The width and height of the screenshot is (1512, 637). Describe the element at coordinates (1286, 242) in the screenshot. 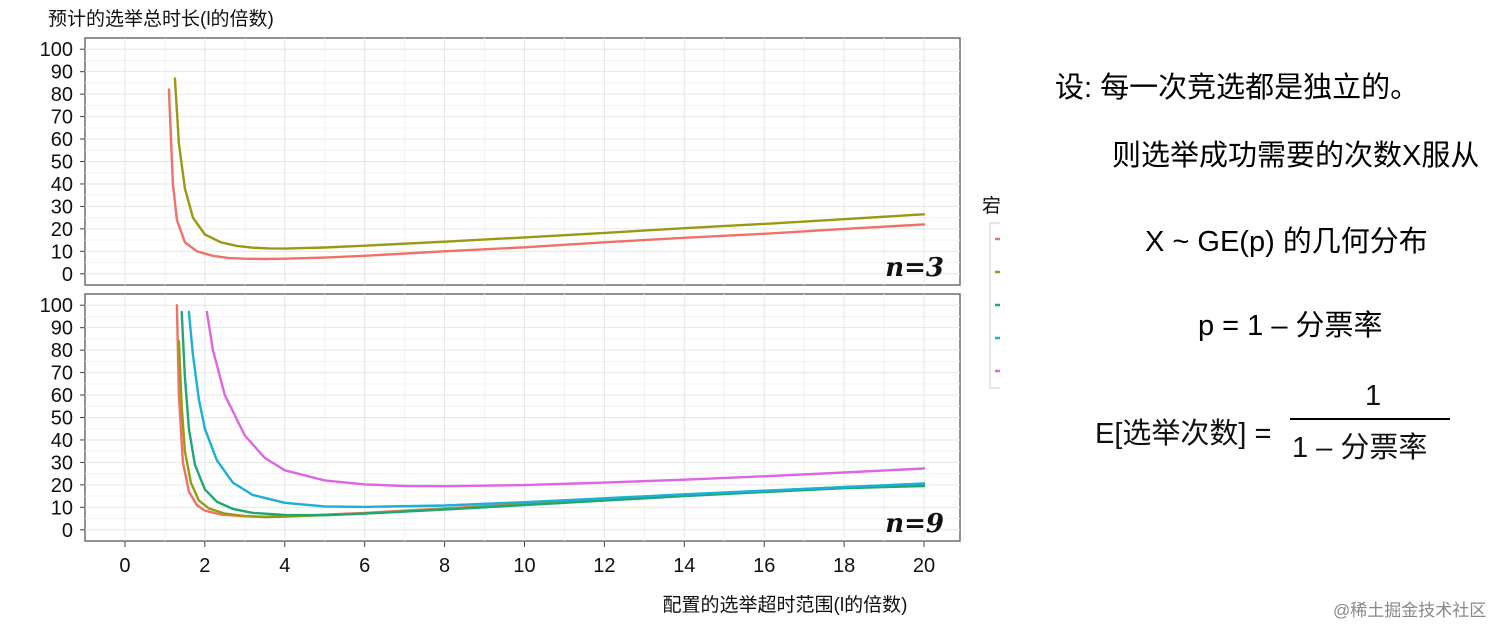

I see `text-geometric-distribution: X ~ GE(p) 的几何分布` at that location.